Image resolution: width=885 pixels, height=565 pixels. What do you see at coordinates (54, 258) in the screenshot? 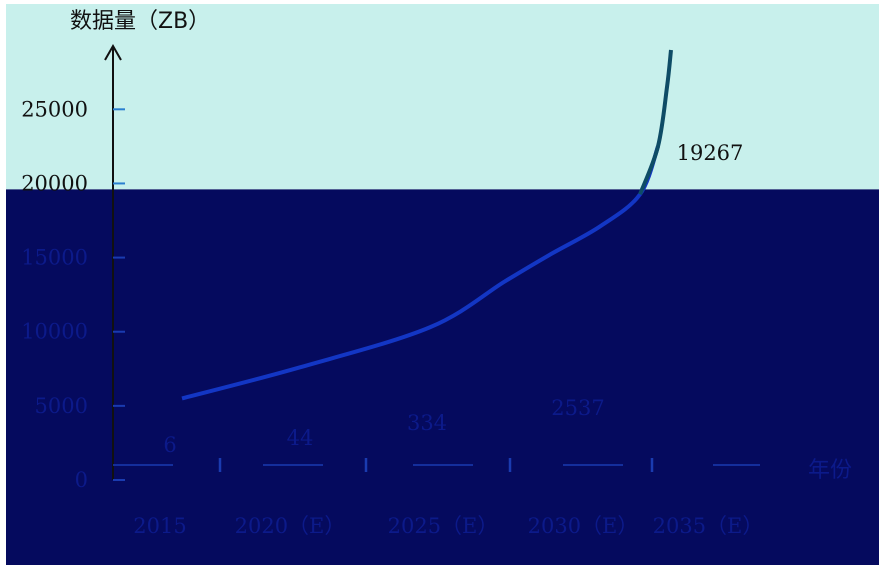
I see `y-tick-label: 15000` at bounding box center [54, 258].